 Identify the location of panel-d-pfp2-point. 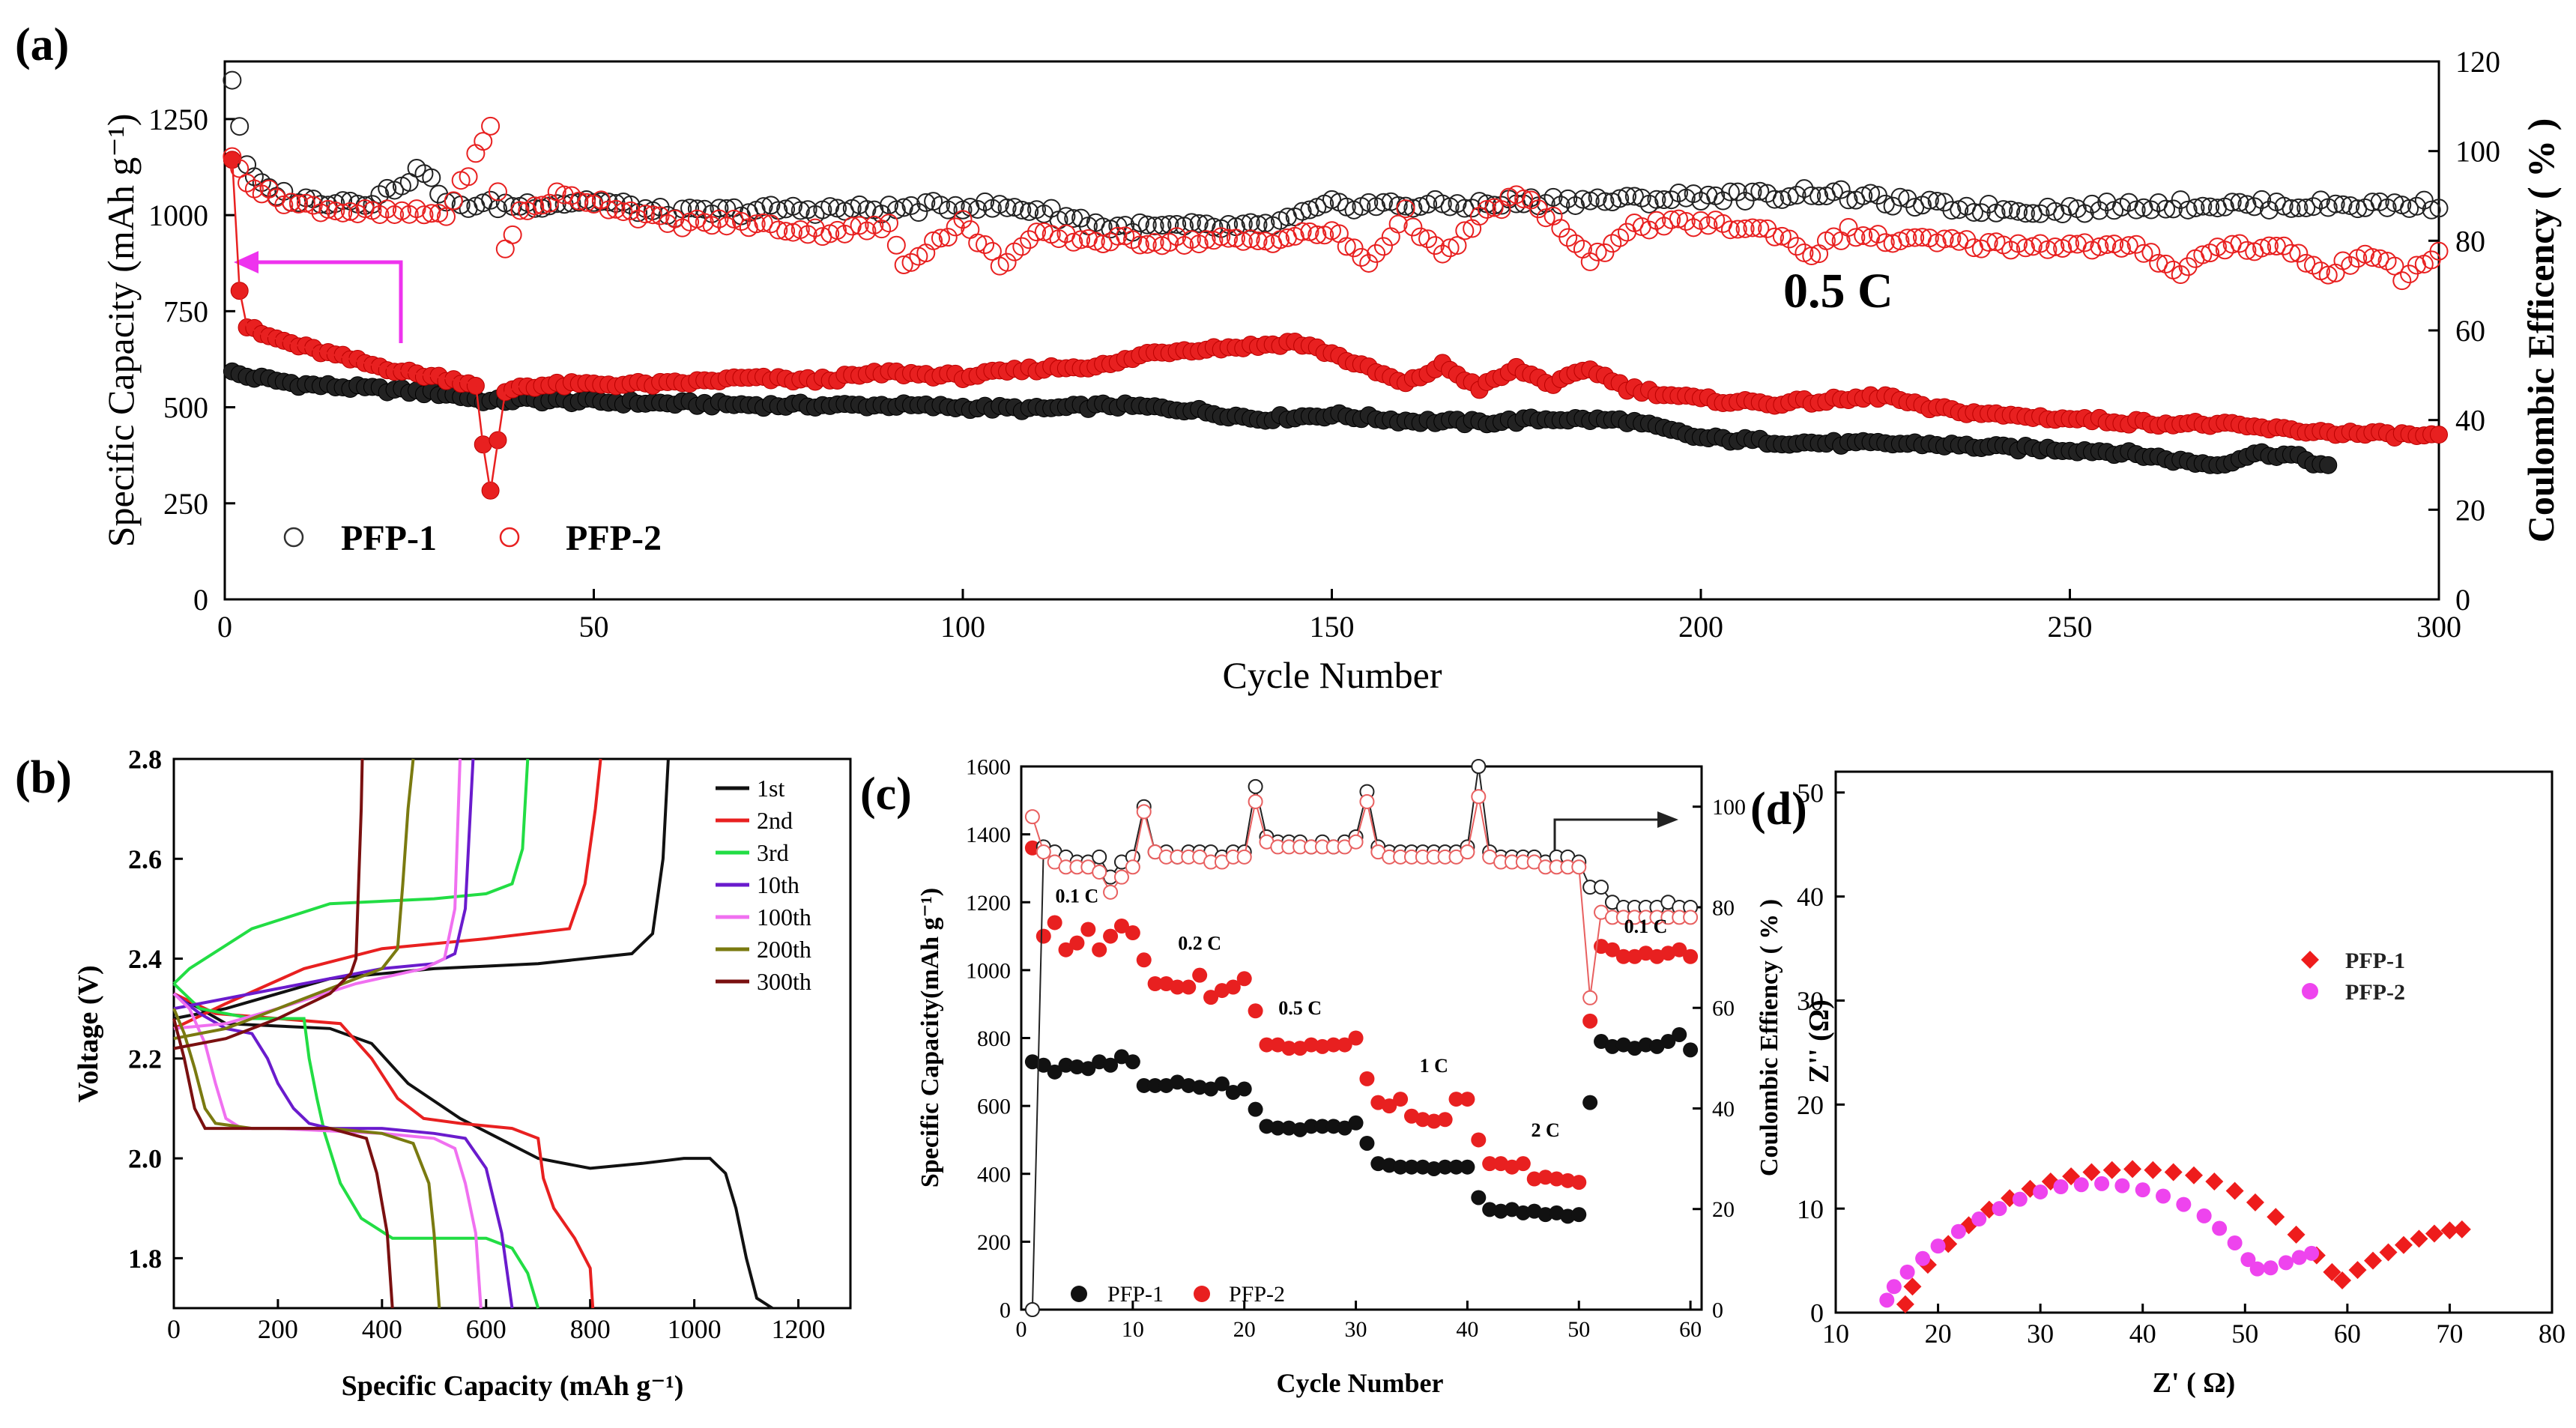
(2204, 1215).